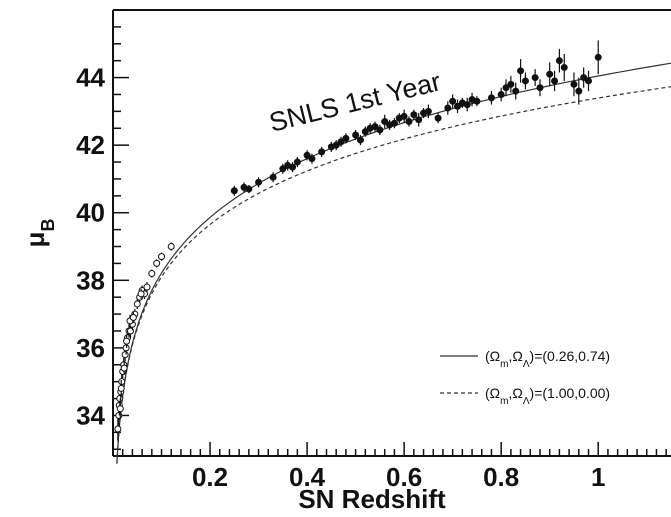 Image resolution: width=671 pixels, height=517 pixels. Describe the element at coordinates (90, 213) in the screenshot. I see `y-tick-label: 40` at that location.